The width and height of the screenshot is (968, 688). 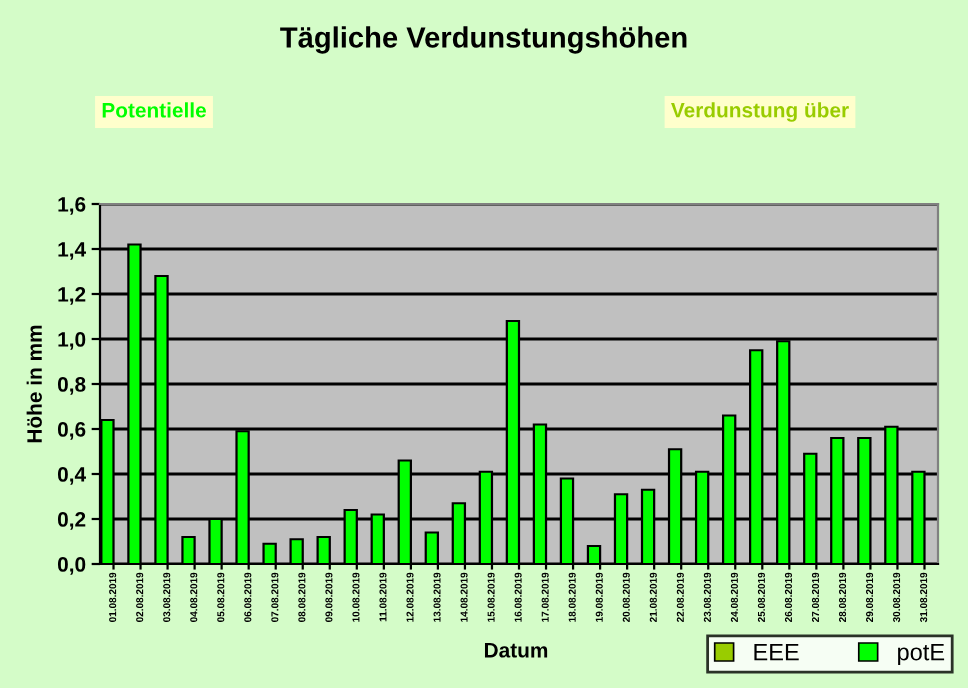 What do you see at coordinates (34, 384) in the screenshot?
I see `y-axis-title: Höhe in mm` at bounding box center [34, 384].